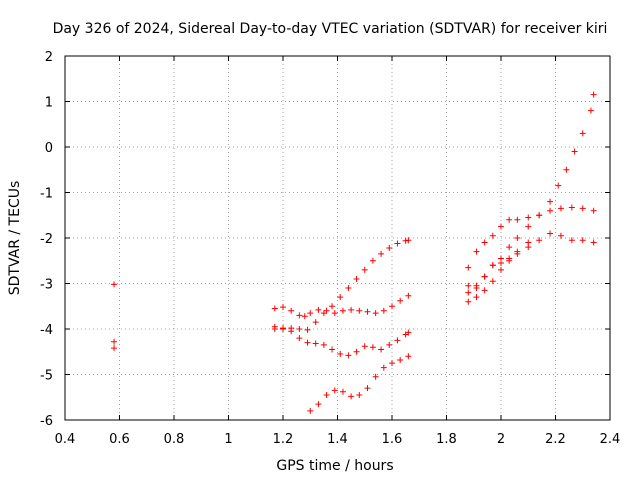 Image resolution: width=640 pixels, height=480 pixels. What do you see at coordinates (446, 439) in the screenshot?
I see `x-tick-label: 1.8` at bounding box center [446, 439].